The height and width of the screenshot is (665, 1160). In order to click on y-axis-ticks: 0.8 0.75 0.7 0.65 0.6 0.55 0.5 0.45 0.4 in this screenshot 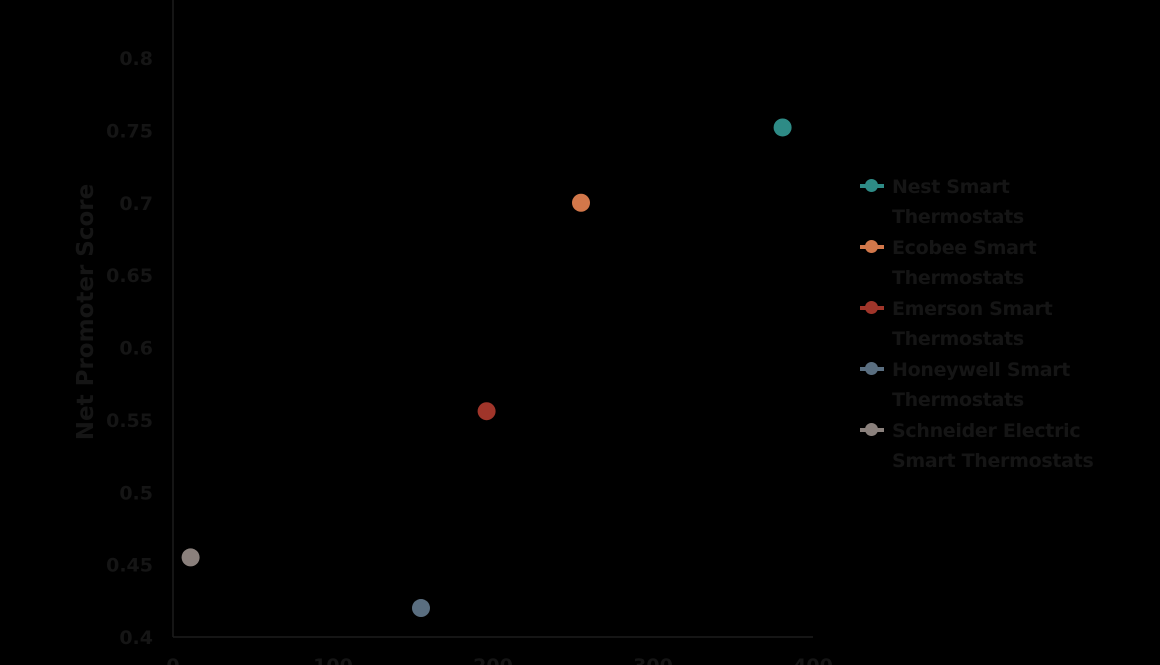, I will do `click(129, 348)`.